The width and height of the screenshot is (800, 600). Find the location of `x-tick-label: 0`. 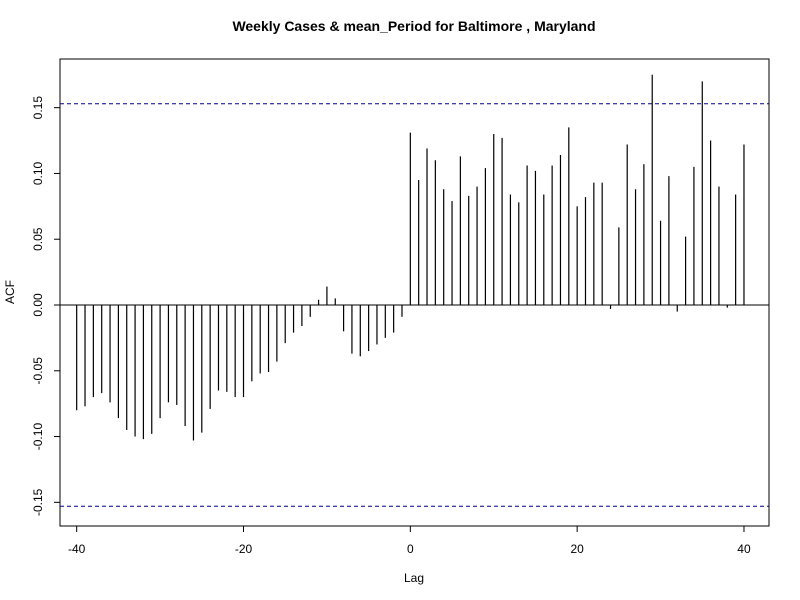

x-tick-label: 0 is located at coordinates (410, 549).